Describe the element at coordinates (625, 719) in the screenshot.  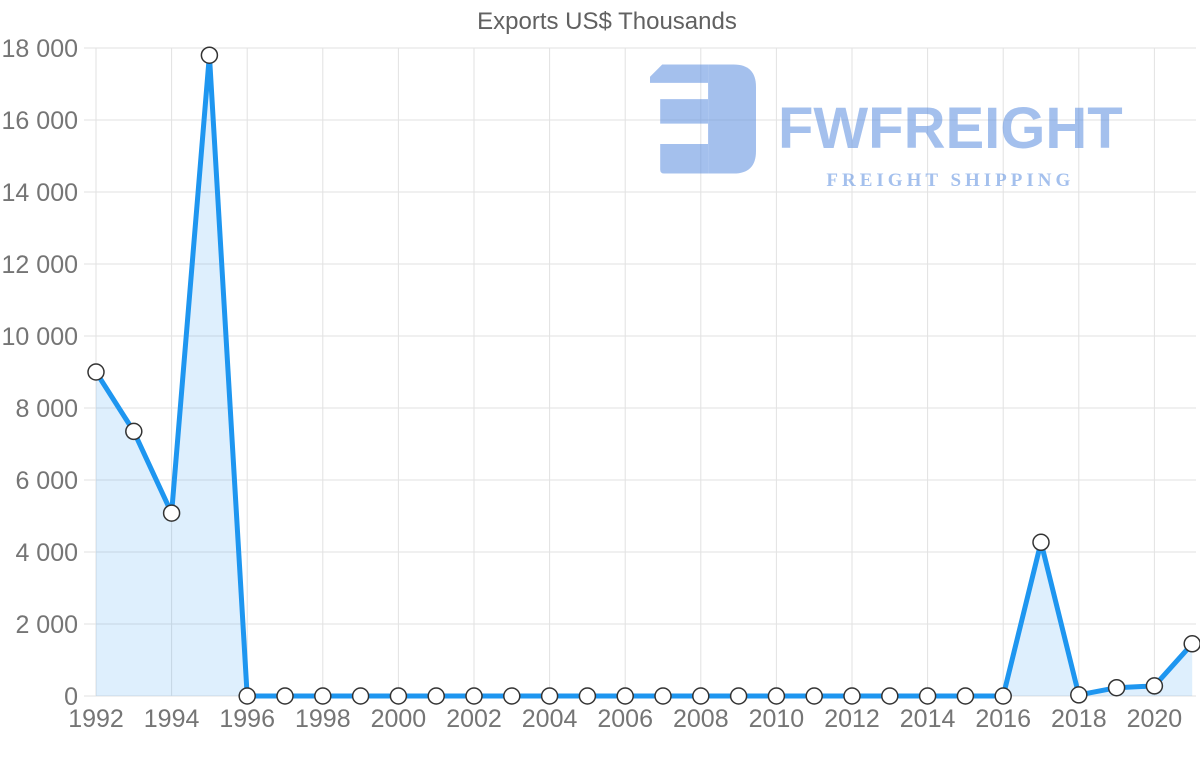
I see `svg-text: 2006` at that location.